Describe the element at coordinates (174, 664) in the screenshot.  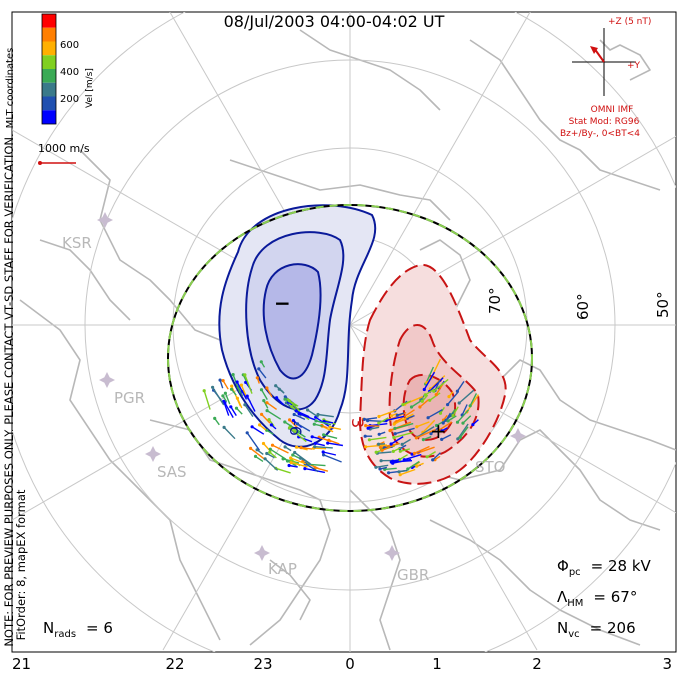
I see `mlt-tick-22: 22` at that location.